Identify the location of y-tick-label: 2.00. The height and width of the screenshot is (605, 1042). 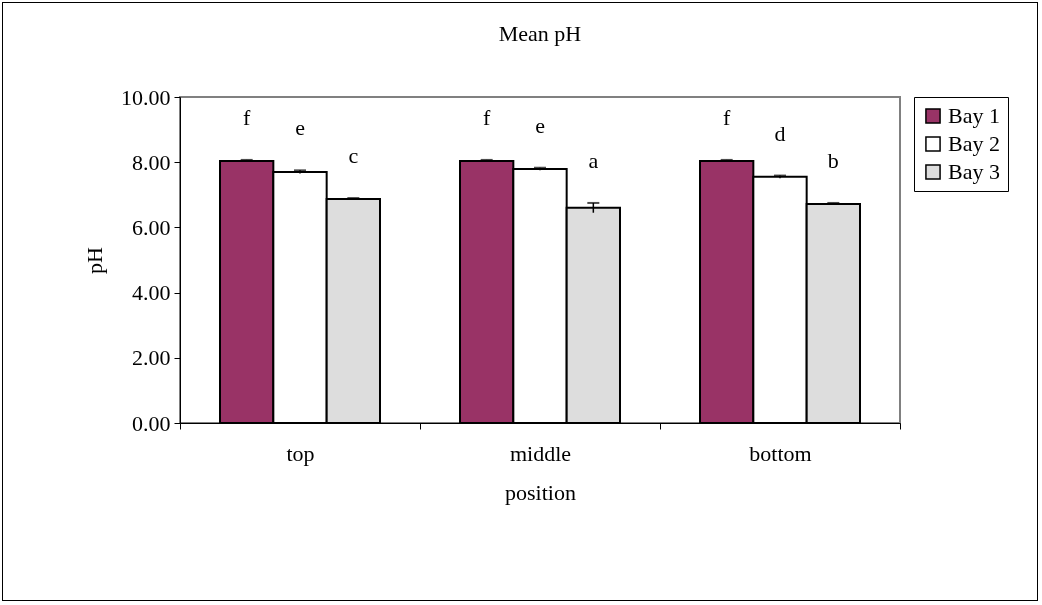
(151, 358).